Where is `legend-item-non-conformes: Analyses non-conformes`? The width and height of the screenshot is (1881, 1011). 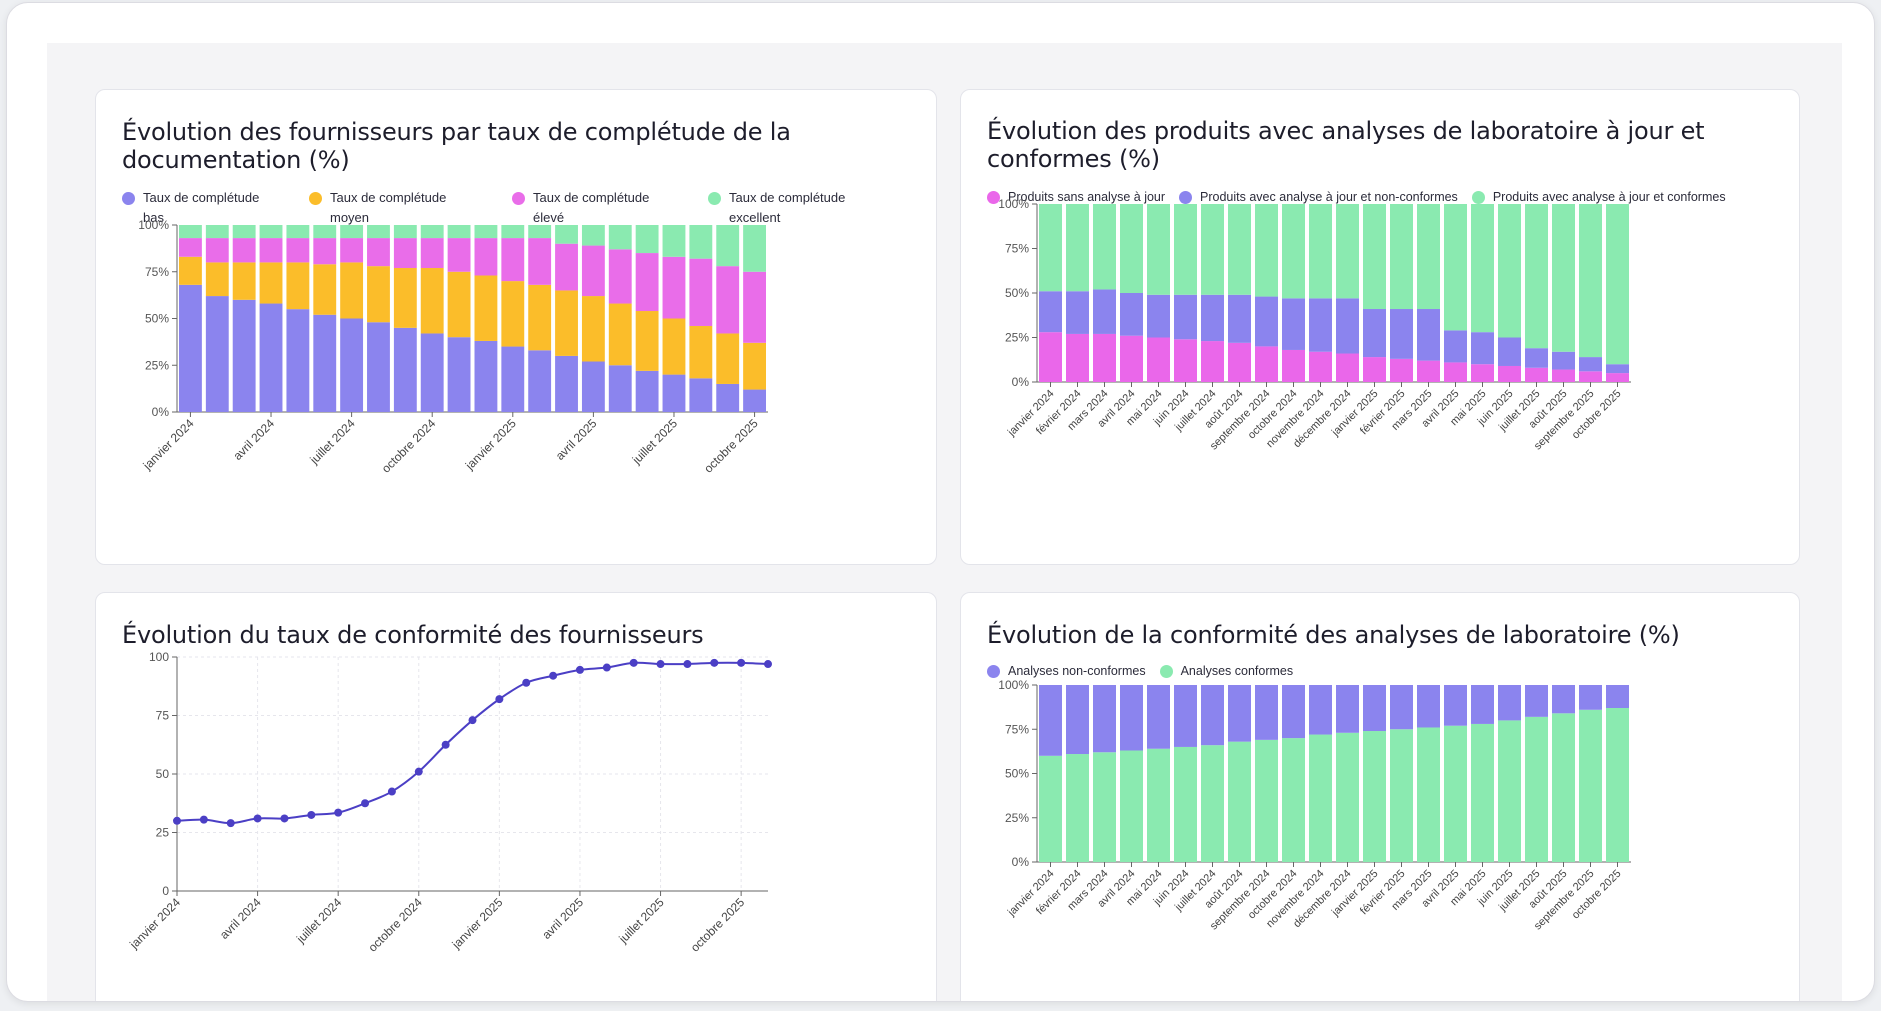 legend-item-non-conformes: Analyses non-conformes is located at coordinates (1066, 671).